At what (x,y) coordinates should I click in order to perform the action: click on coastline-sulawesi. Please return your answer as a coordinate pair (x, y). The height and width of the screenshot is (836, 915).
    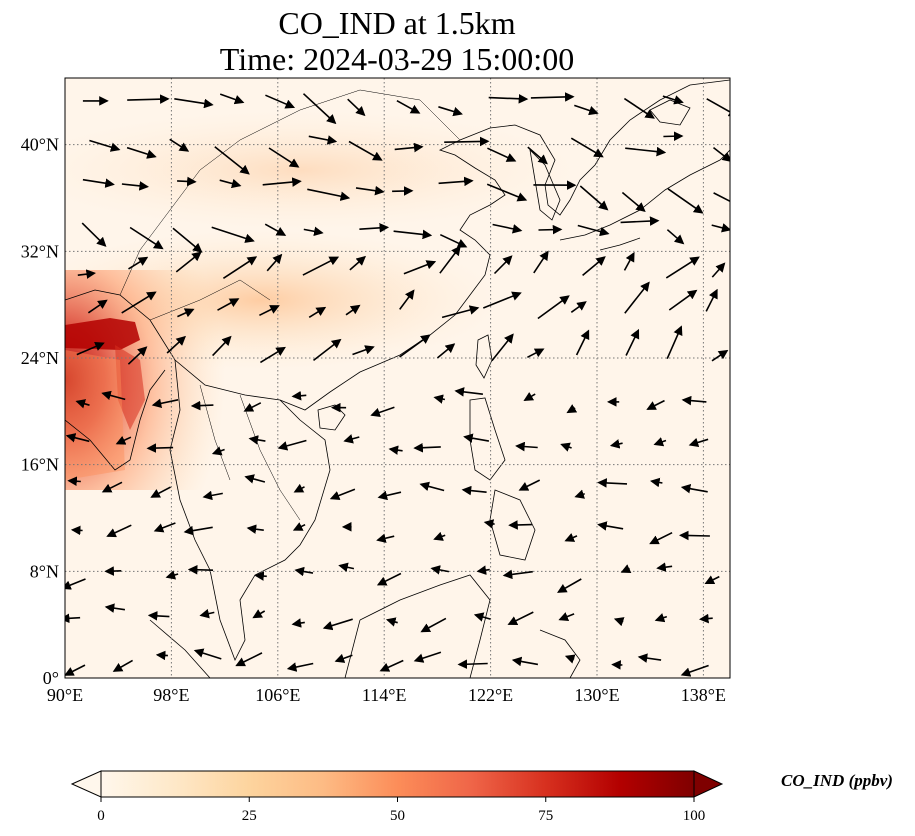
    Looking at the image, I should click on (560, 653).